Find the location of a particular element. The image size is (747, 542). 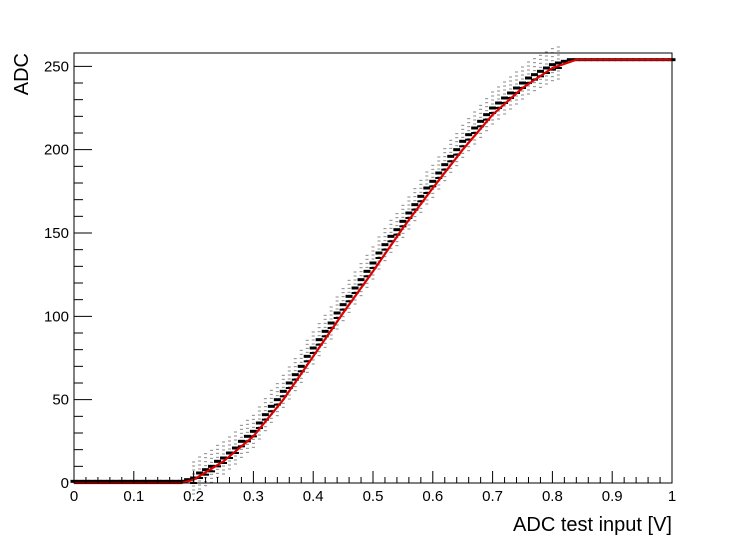

y-tick-label: 150 is located at coordinates (56, 233).